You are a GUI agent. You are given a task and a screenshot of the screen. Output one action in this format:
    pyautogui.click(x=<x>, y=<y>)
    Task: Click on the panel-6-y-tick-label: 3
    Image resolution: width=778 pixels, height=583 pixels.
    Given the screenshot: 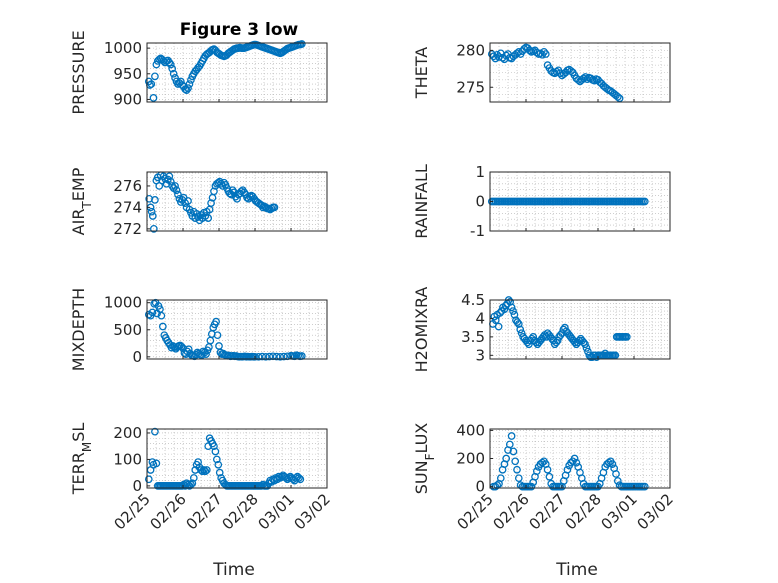 What is the action you would take?
    pyautogui.click(x=480, y=355)
    